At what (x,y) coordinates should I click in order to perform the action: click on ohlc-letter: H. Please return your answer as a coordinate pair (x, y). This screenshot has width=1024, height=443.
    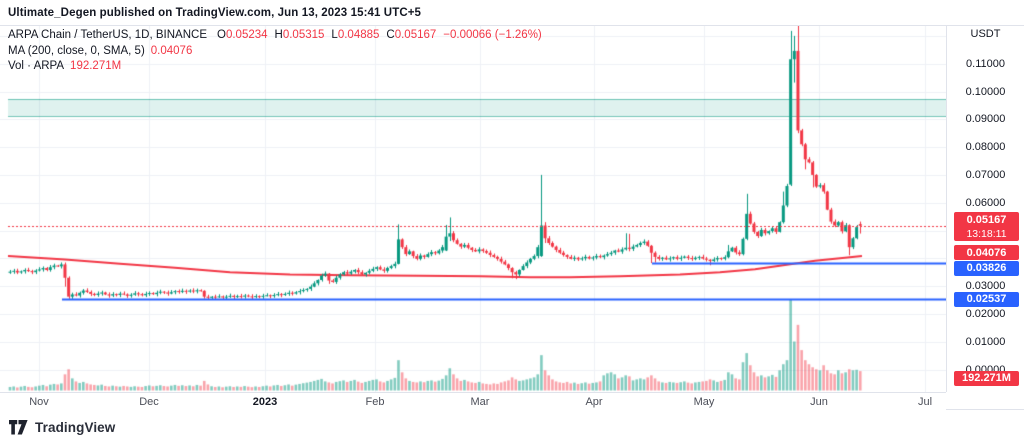
    Looking at the image, I should click on (278, 35).